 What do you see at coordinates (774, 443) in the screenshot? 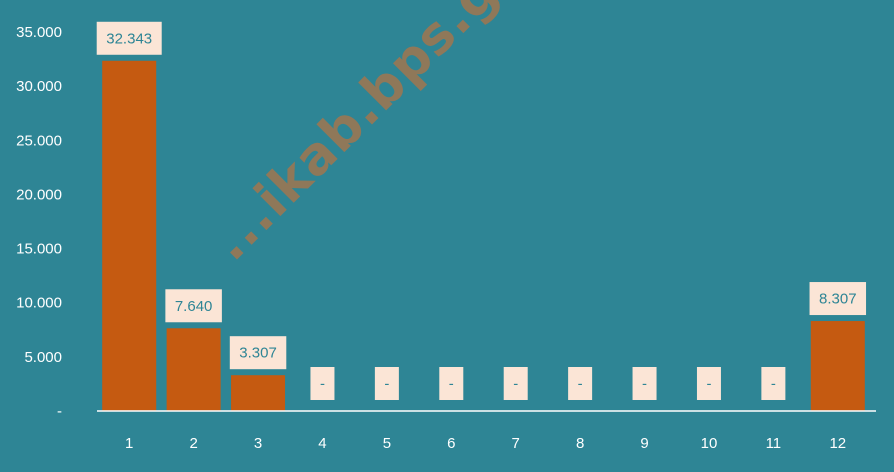
I see `x-tick-label: 11` at bounding box center [774, 443].